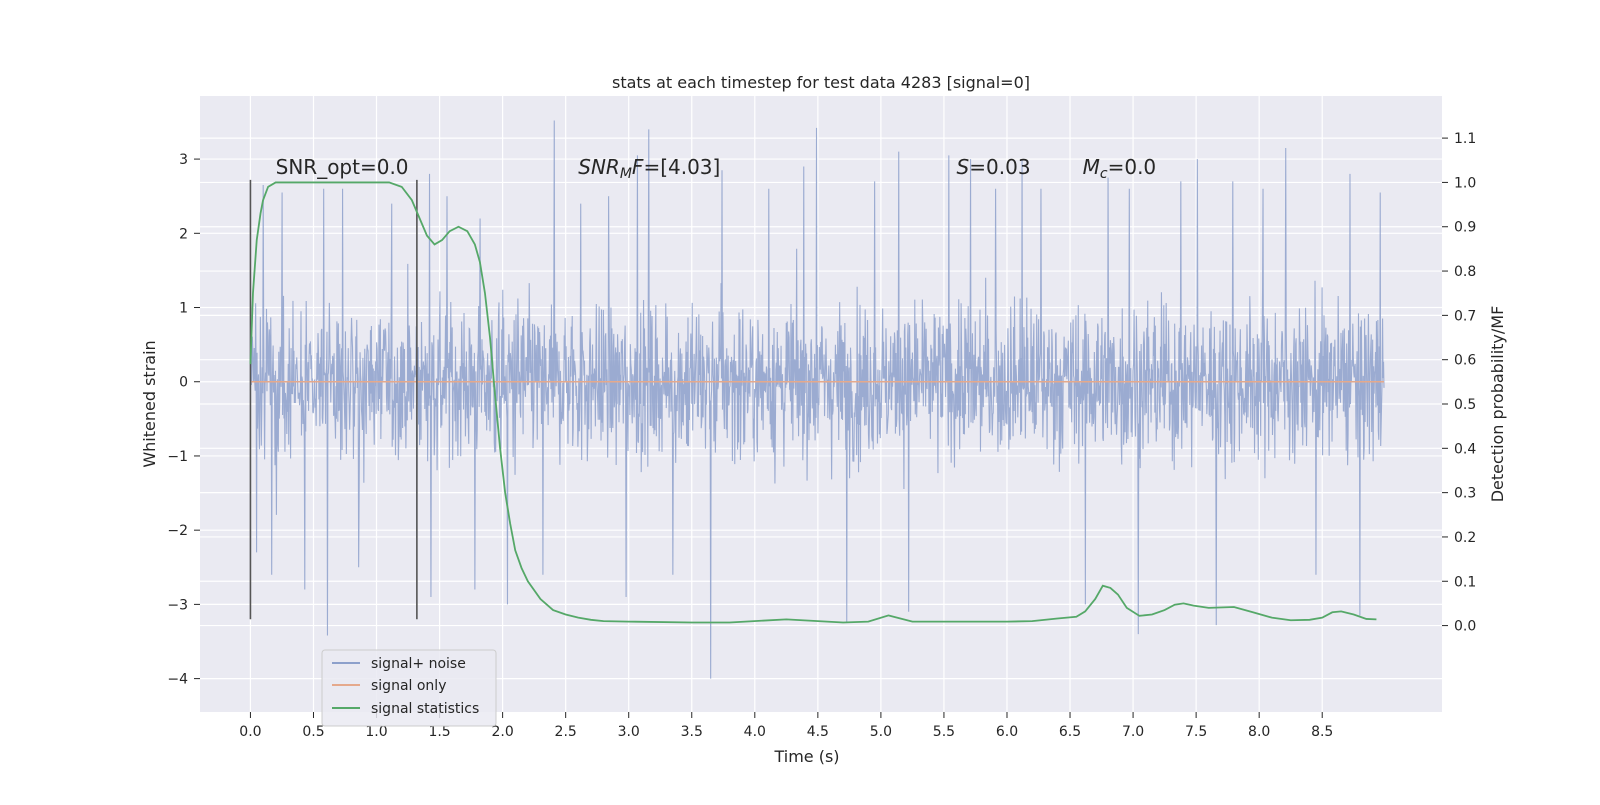 Image resolution: width=1600 pixels, height=805 pixels. What do you see at coordinates (755, 732) in the screenshot?
I see `x-tick-label: 4.0` at bounding box center [755, 732].